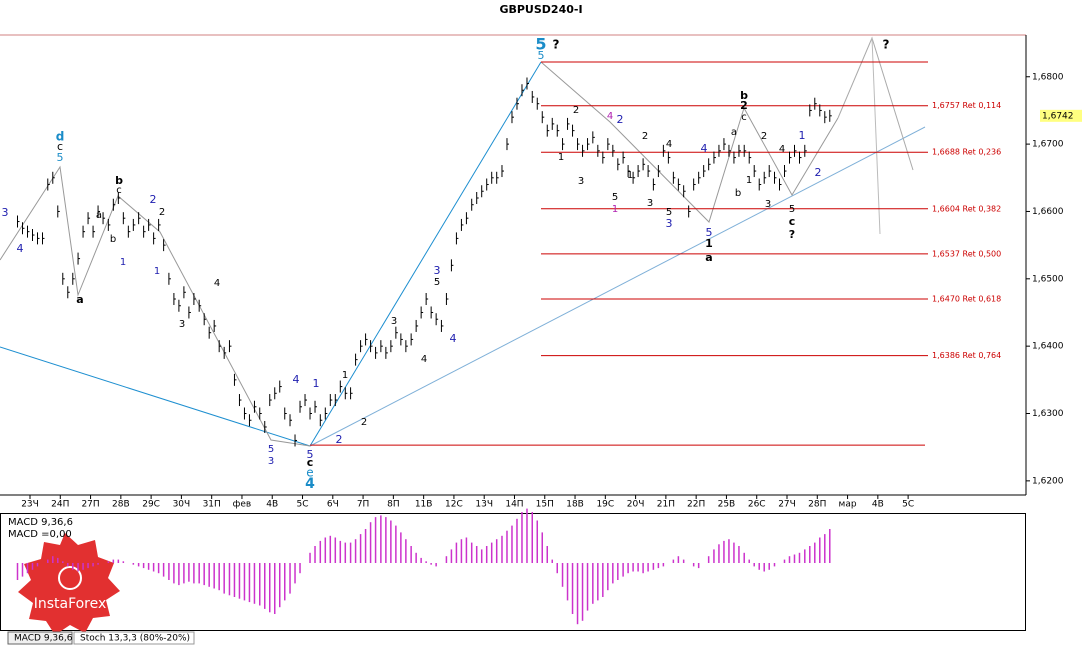  Describe the element at coordinates (1048, 347) in the screenshot. I see `y-tick-label: 1,6400` at that location.